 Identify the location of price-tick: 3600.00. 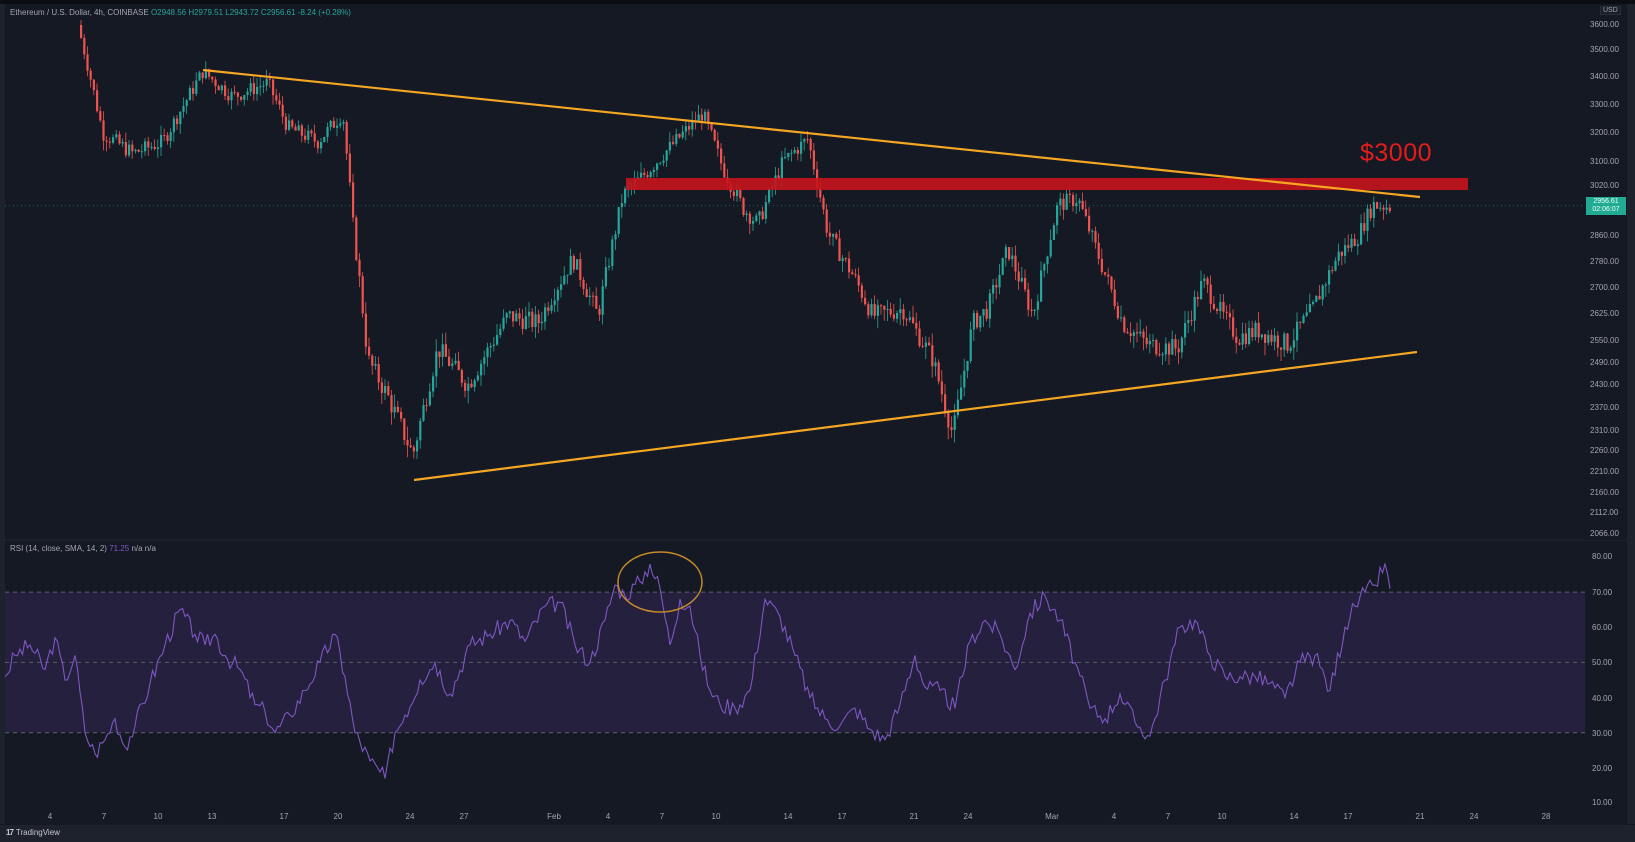
(1604, 24).